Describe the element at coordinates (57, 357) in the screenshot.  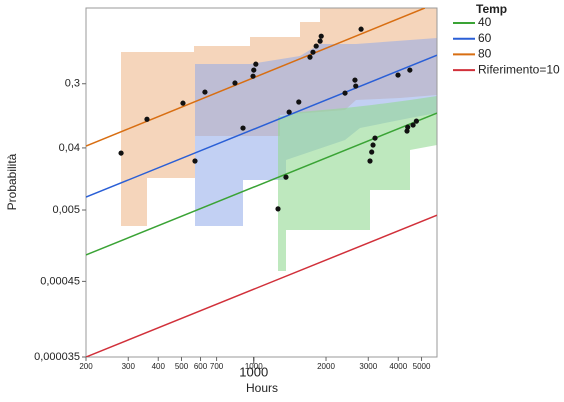
I see `y-tick-label: 0,000035` at that location.